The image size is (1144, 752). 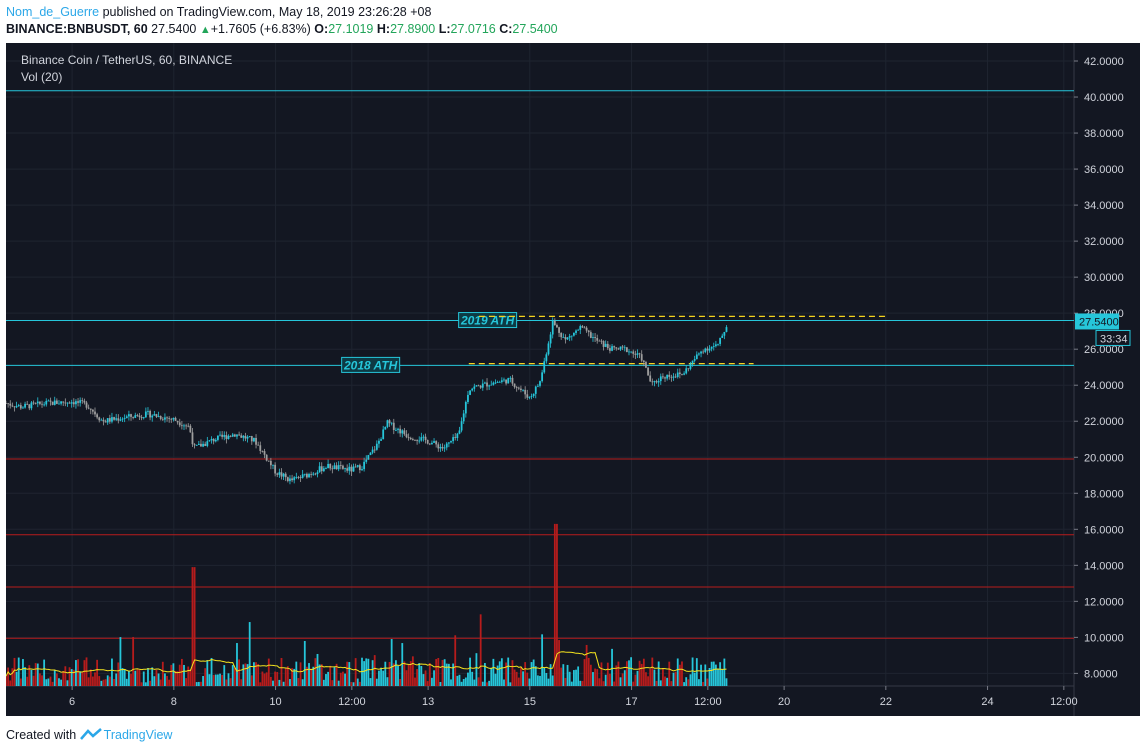 I want to click on x-tick-label: 6, so click(x=72, y=702).